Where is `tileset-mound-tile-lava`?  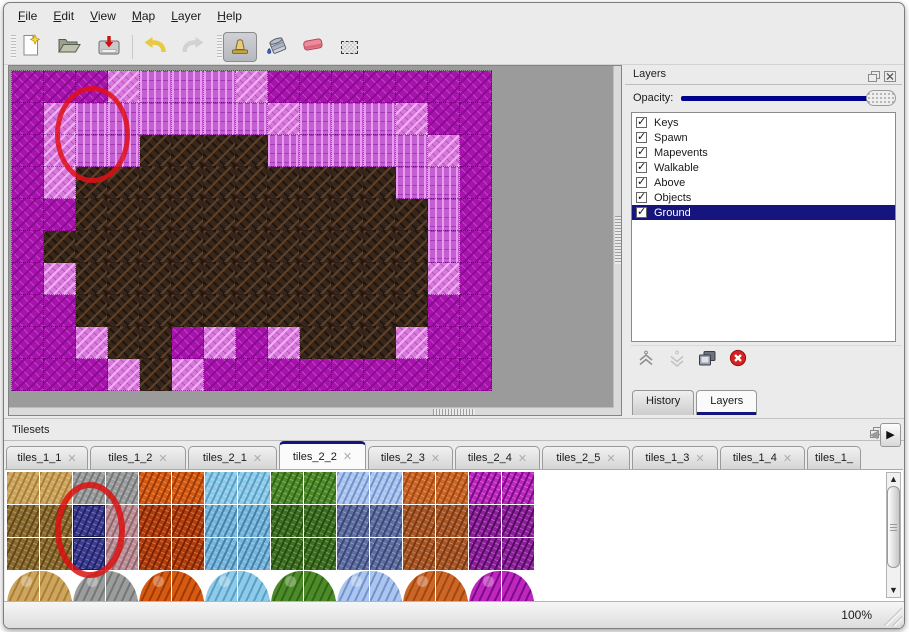 tileset-mound-tile-lava is located at coordinates (171, 586).